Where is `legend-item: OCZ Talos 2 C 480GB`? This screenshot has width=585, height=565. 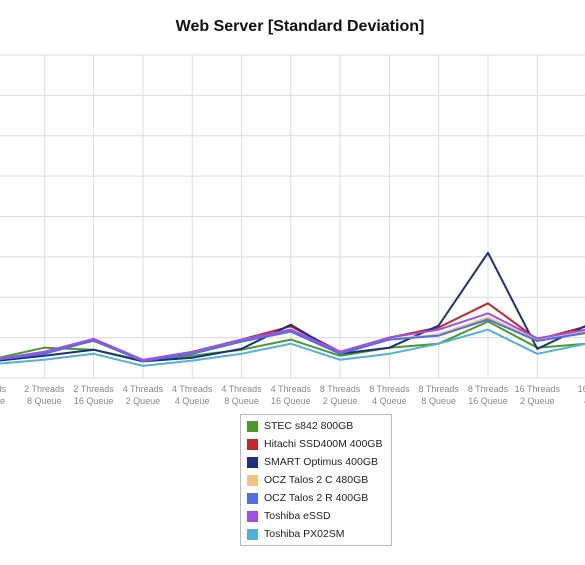
legend-item: OCZ Talos 2 C 480GB is located at coordinates (316, 480).